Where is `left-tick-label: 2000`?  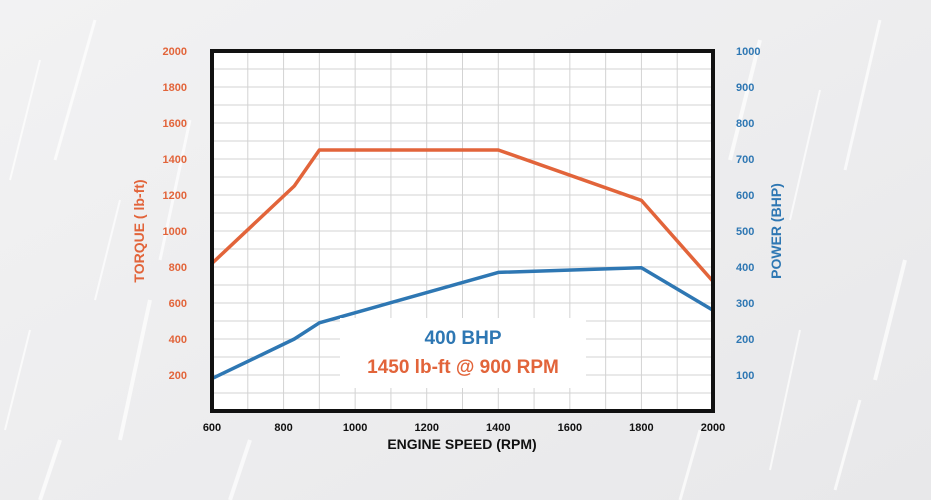
left-tick-label: 2000 is located at coordinates (175, 52).